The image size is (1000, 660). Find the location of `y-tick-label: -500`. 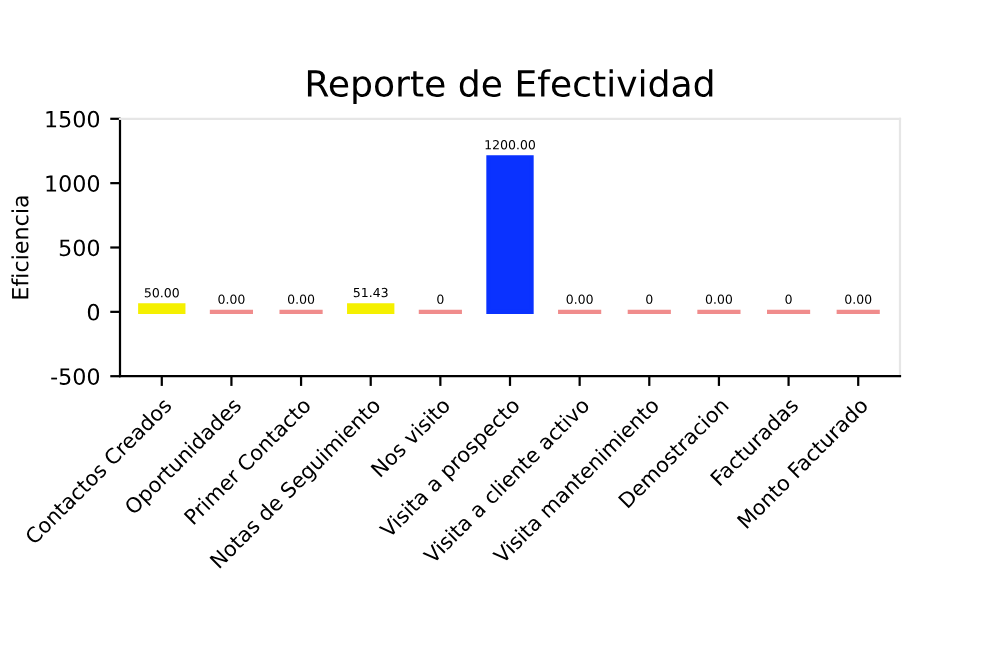

y-tick-label: -500 is located at coordinates (75, 376).